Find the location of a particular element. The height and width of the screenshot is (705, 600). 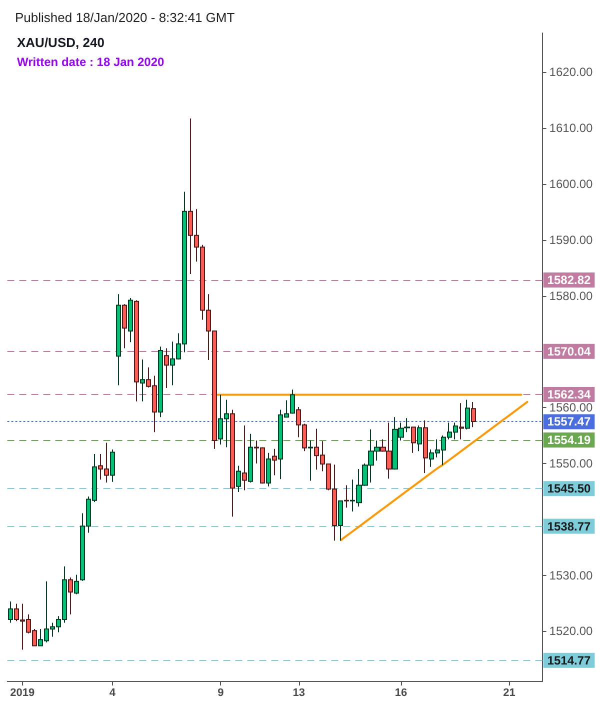

line-series is located at coordinates (434, 471).